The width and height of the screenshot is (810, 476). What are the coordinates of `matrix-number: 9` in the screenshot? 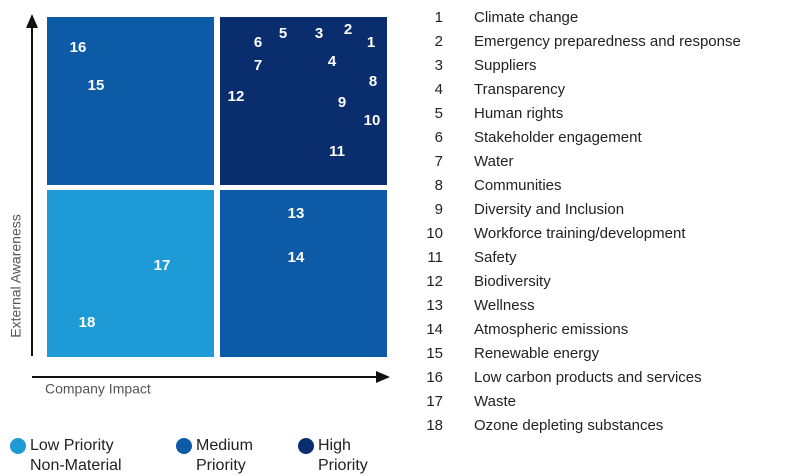 It's located at (342, 102).